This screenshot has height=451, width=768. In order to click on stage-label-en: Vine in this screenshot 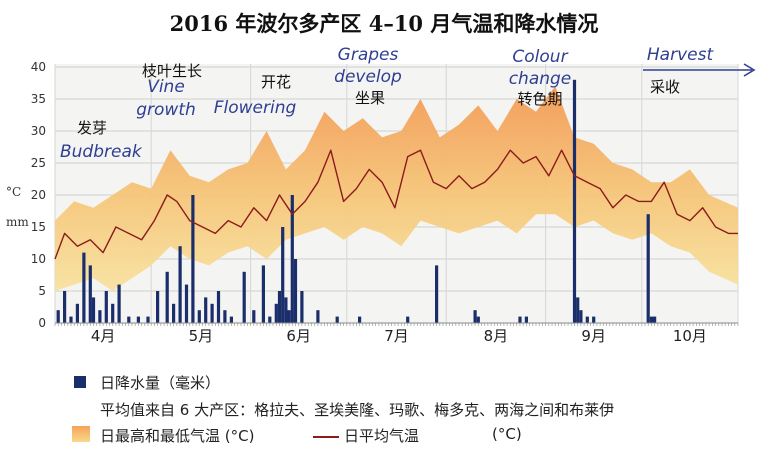, I will do `click(166, 87)`.